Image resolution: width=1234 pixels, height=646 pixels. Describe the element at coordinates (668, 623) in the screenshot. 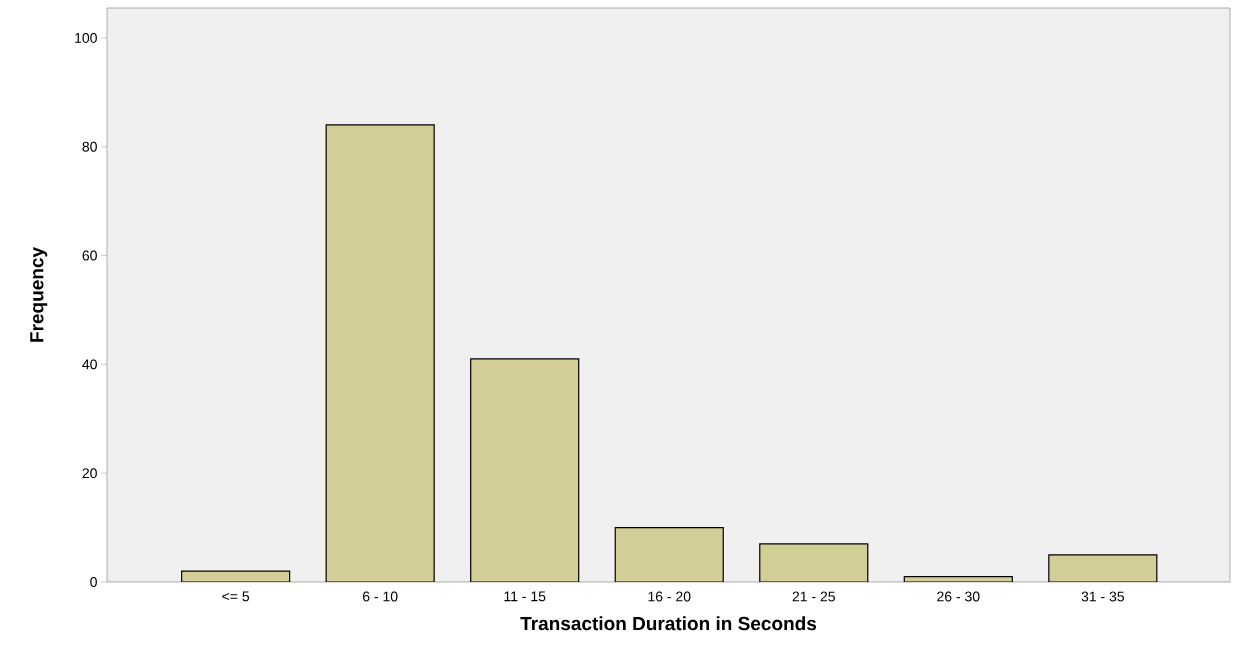

I see `x-axis-title: Transaction Duration in Seconds` at that location.